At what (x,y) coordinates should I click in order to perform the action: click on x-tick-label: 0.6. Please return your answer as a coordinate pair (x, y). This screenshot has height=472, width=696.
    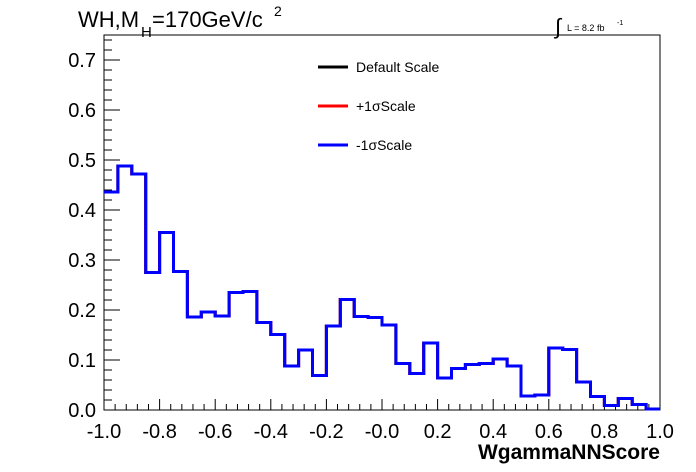
    Looking at the image, I should click on (549, 432).